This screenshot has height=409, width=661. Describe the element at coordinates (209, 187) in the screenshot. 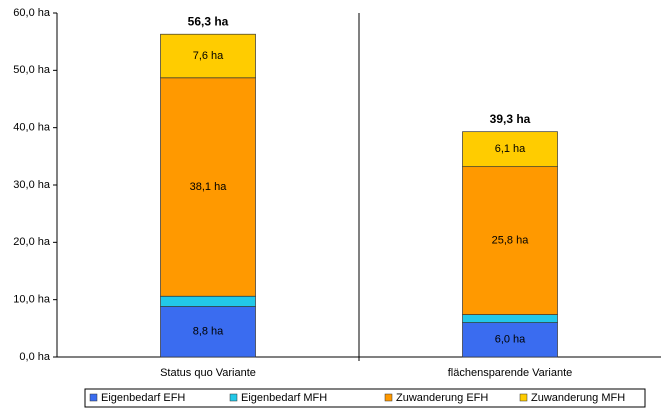

I see `data-label: 38,1 ha` at that location.